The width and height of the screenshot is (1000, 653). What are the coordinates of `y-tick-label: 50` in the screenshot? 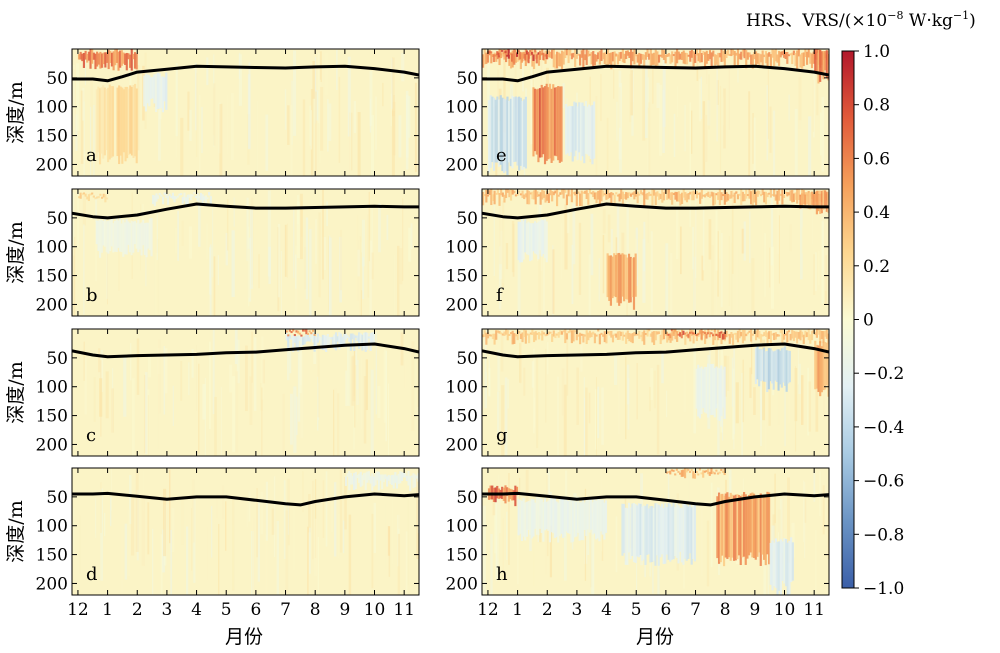 It's located at (467, 498).